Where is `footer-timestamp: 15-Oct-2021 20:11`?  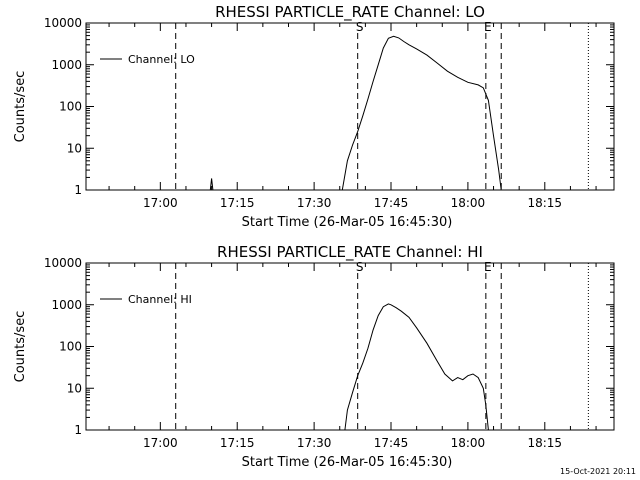 footer-timestamp: 15-Oct-2021 20:11 is located at coordinates (598, 471).